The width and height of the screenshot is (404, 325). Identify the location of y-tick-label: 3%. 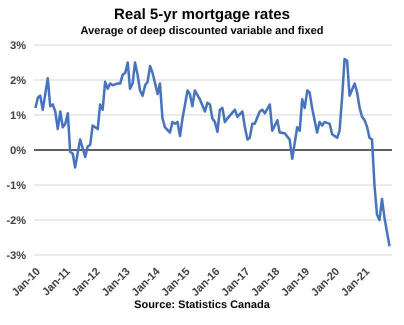
(18, 46).